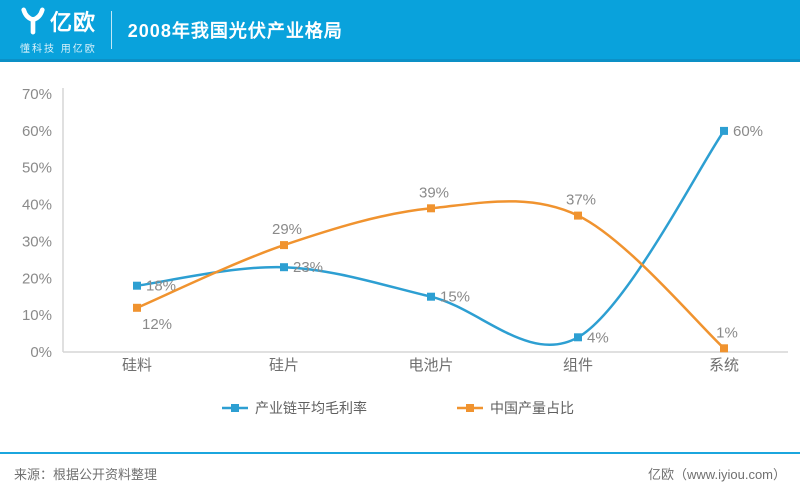 The width and height of the screenshot is (800, 492). I want to click on x-category-label: 硅料, so click(137, 365).